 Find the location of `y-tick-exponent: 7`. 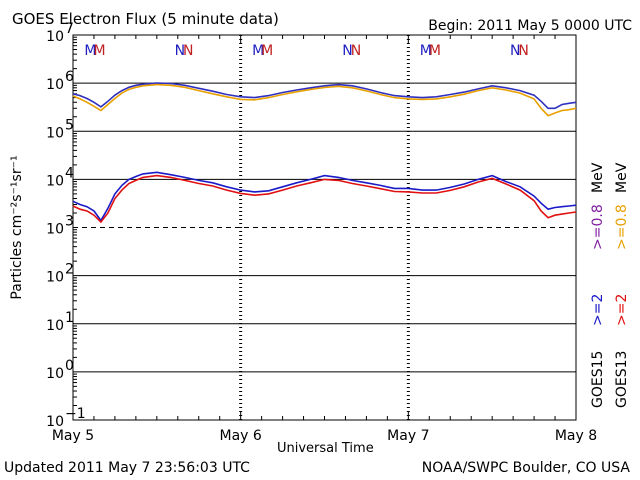

y-tick-exponent: 7 is located at coordinates (69, 29).